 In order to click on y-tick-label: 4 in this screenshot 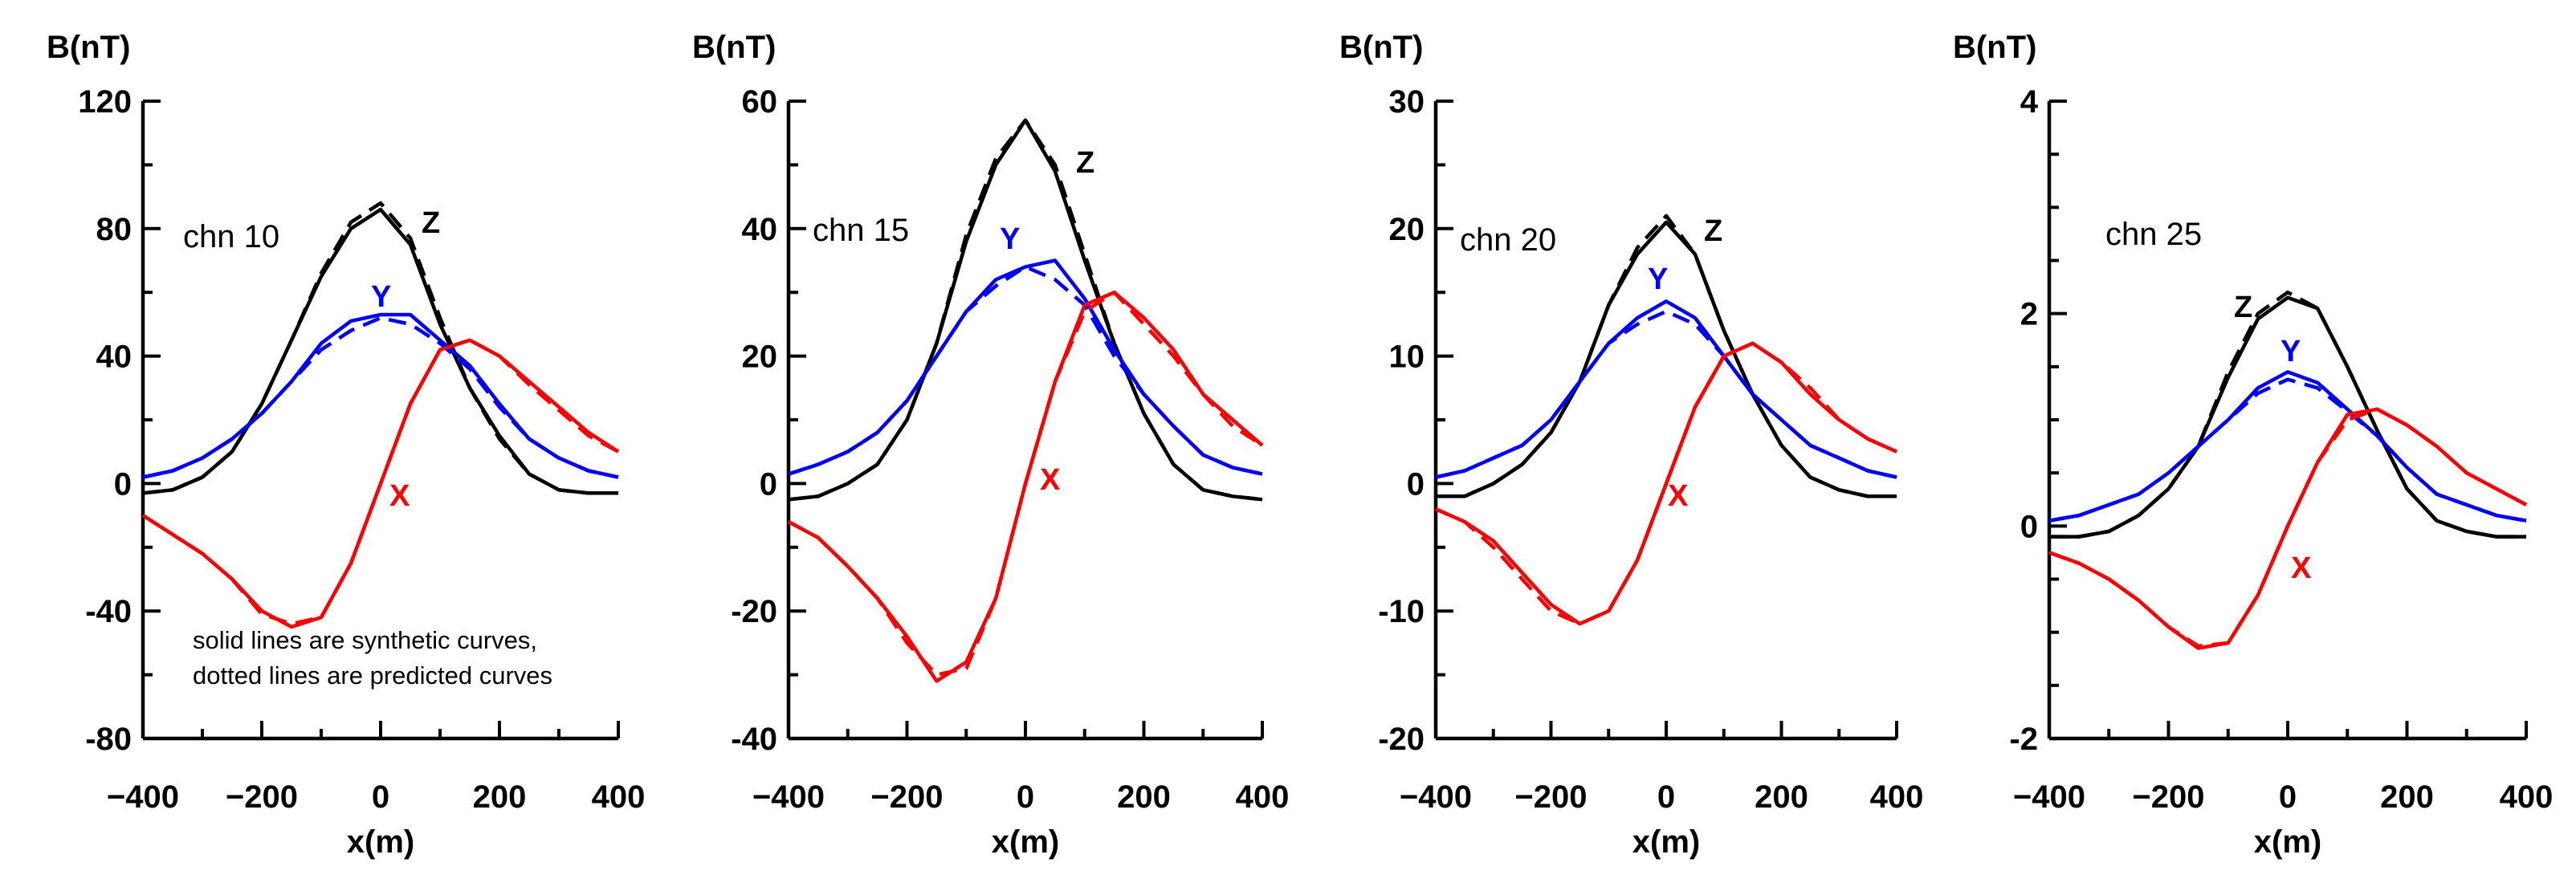, I will do `click(2029, 102)`.